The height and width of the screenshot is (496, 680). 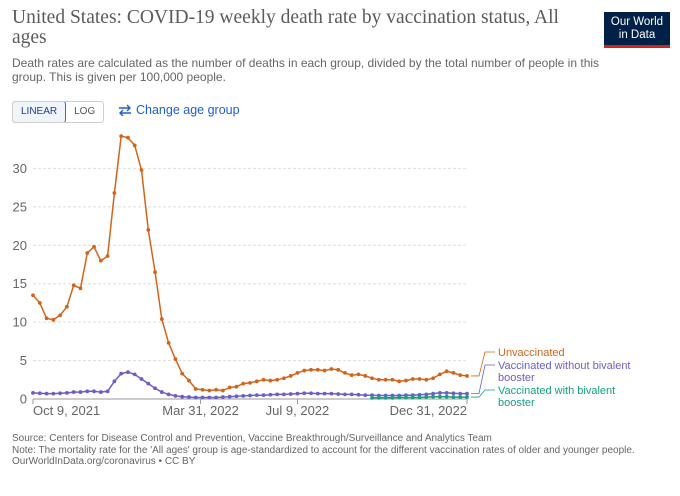 I want to click on x-tick-label: Jul 9, 2022, so click(x=298, y=410).